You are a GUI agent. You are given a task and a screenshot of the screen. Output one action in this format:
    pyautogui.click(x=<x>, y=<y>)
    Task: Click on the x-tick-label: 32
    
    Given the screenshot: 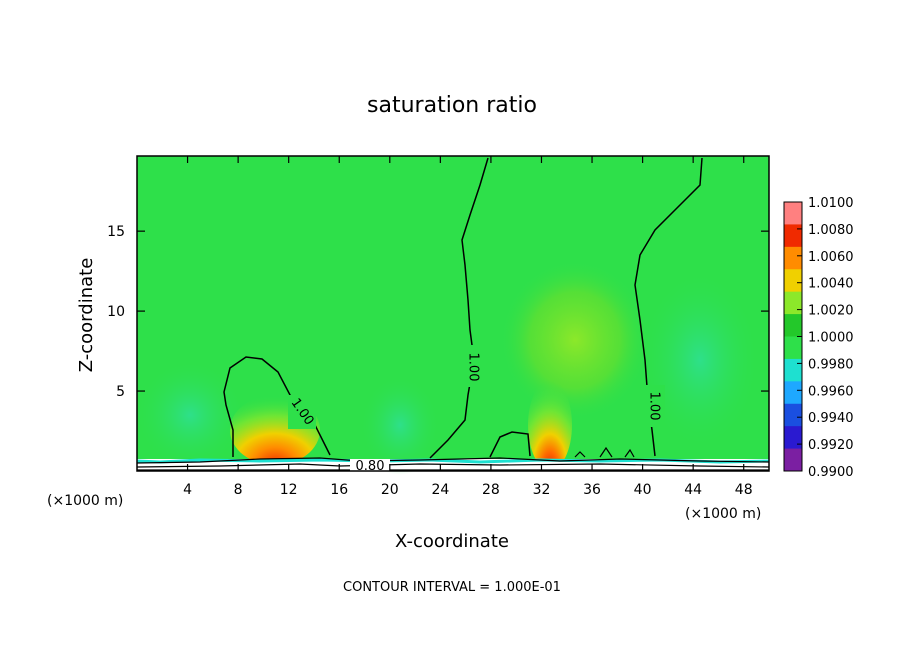 What is the action you would take?
    pyautogui.click(x=542, y=490)
    